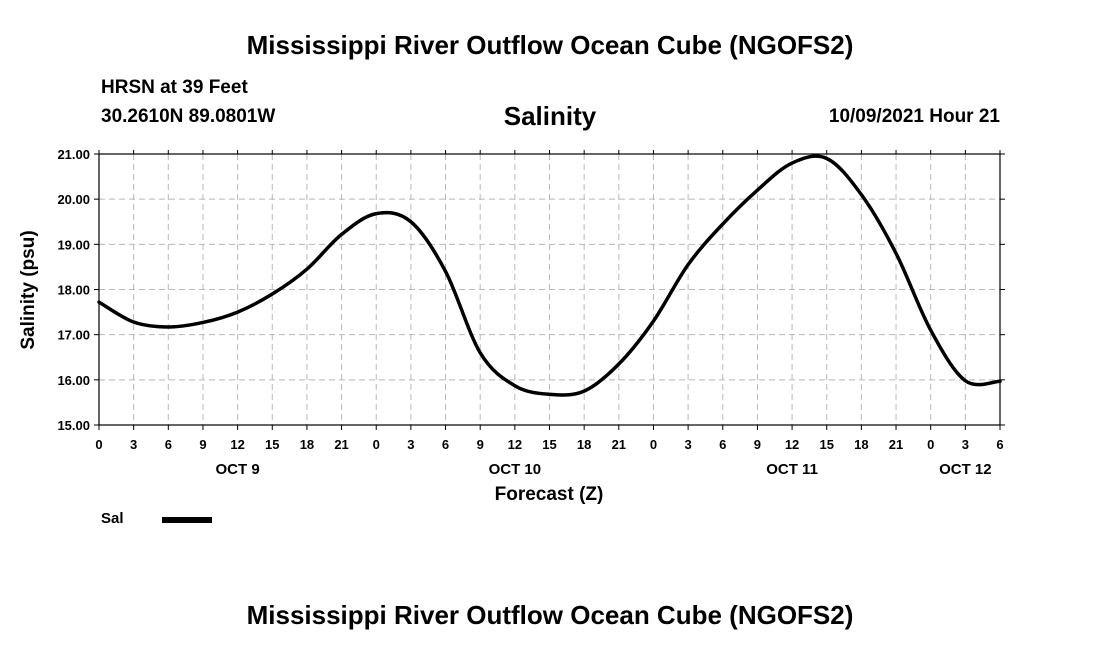 Image resolution: width=1100 pixels, height=650 pixels. Describe the element at coordinates (28, 289) in the screenshot. I see `y-axis-label: Salinity (psu)` at that location.